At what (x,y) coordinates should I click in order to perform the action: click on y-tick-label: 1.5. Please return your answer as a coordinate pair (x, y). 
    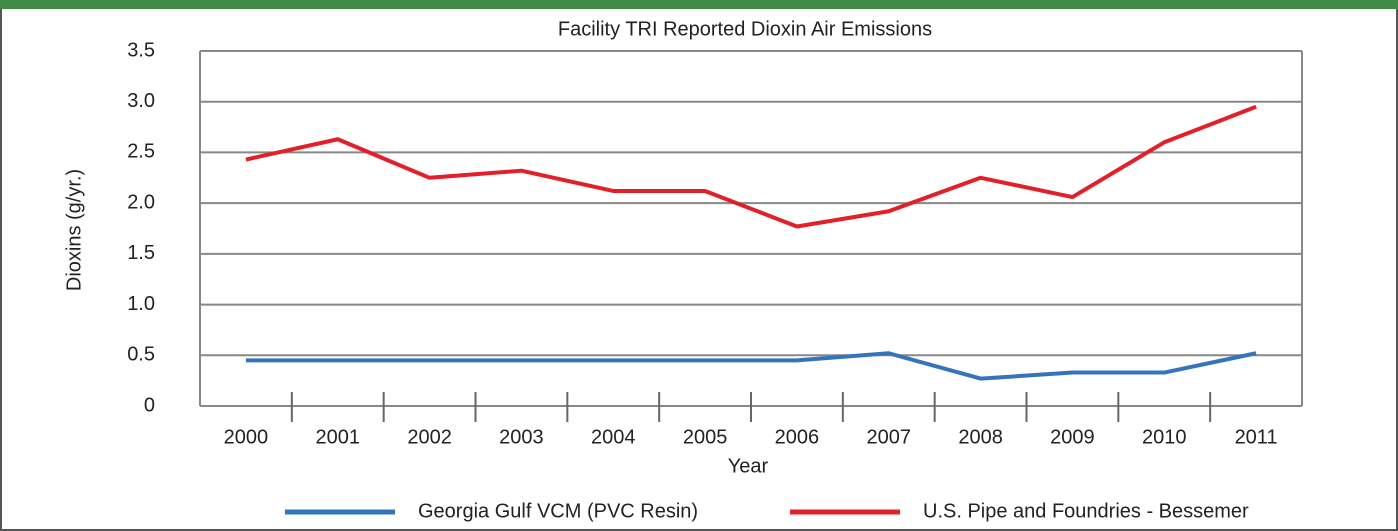
    Looking at the image, I should click on (141, 253).